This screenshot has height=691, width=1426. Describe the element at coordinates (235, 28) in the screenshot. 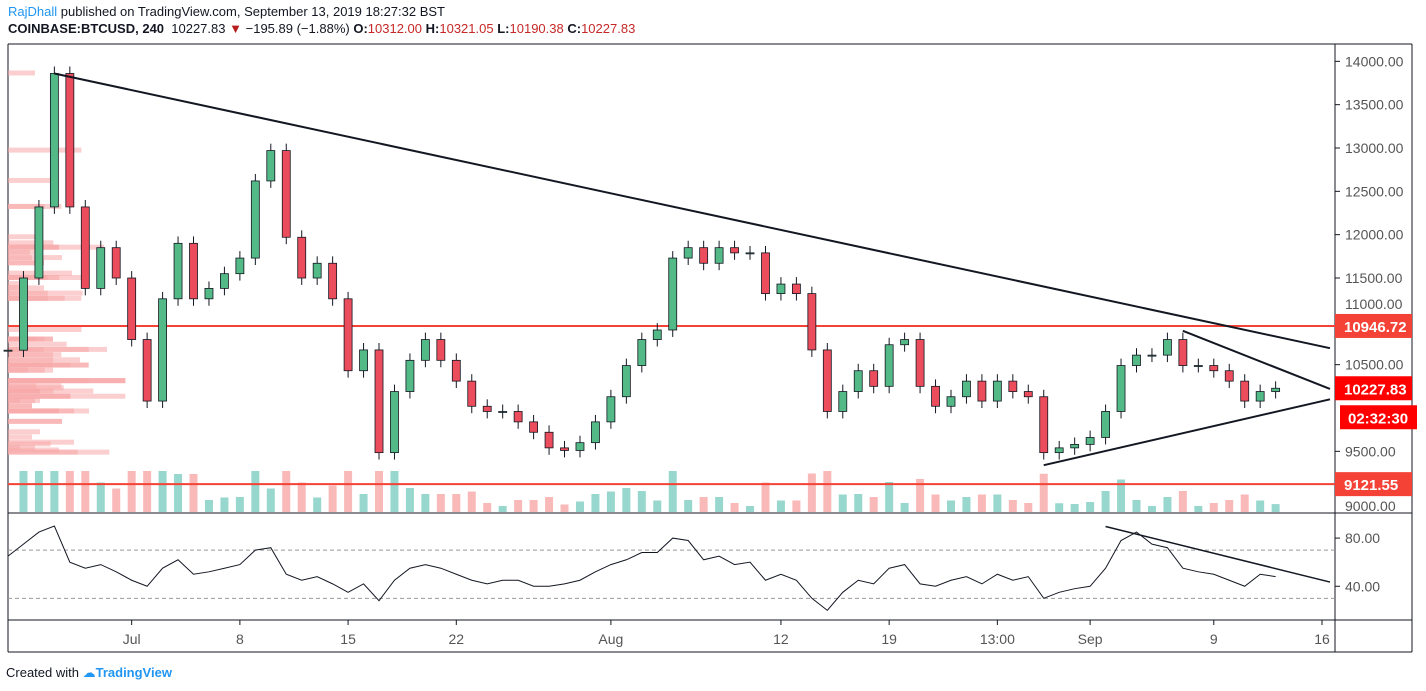

I see `down-triangle-icon: ▼` at that location.